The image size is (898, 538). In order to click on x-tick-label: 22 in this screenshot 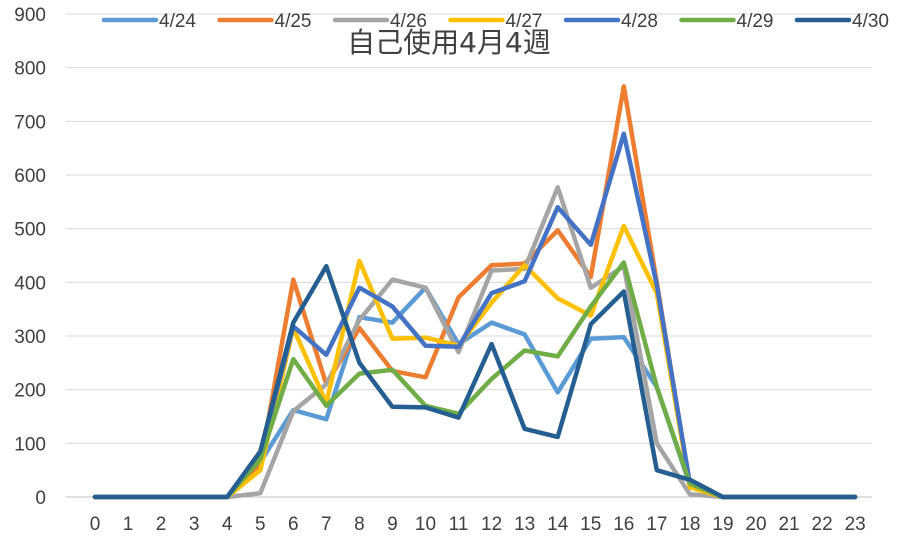, I will do `click(822, 524)`.